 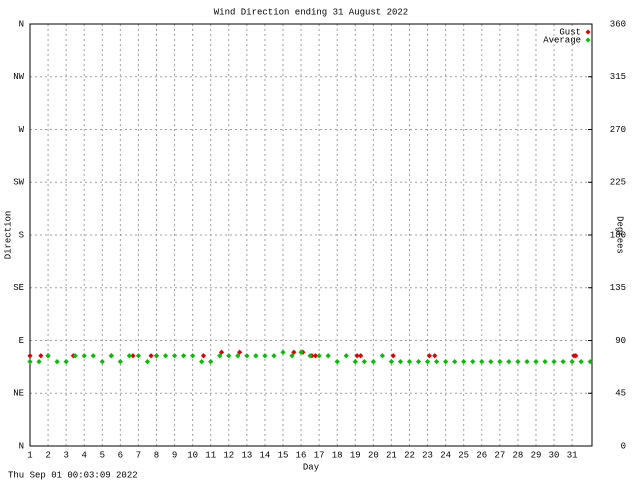 I want to click on x-tick-label: 15, so click(x=283, y=455).